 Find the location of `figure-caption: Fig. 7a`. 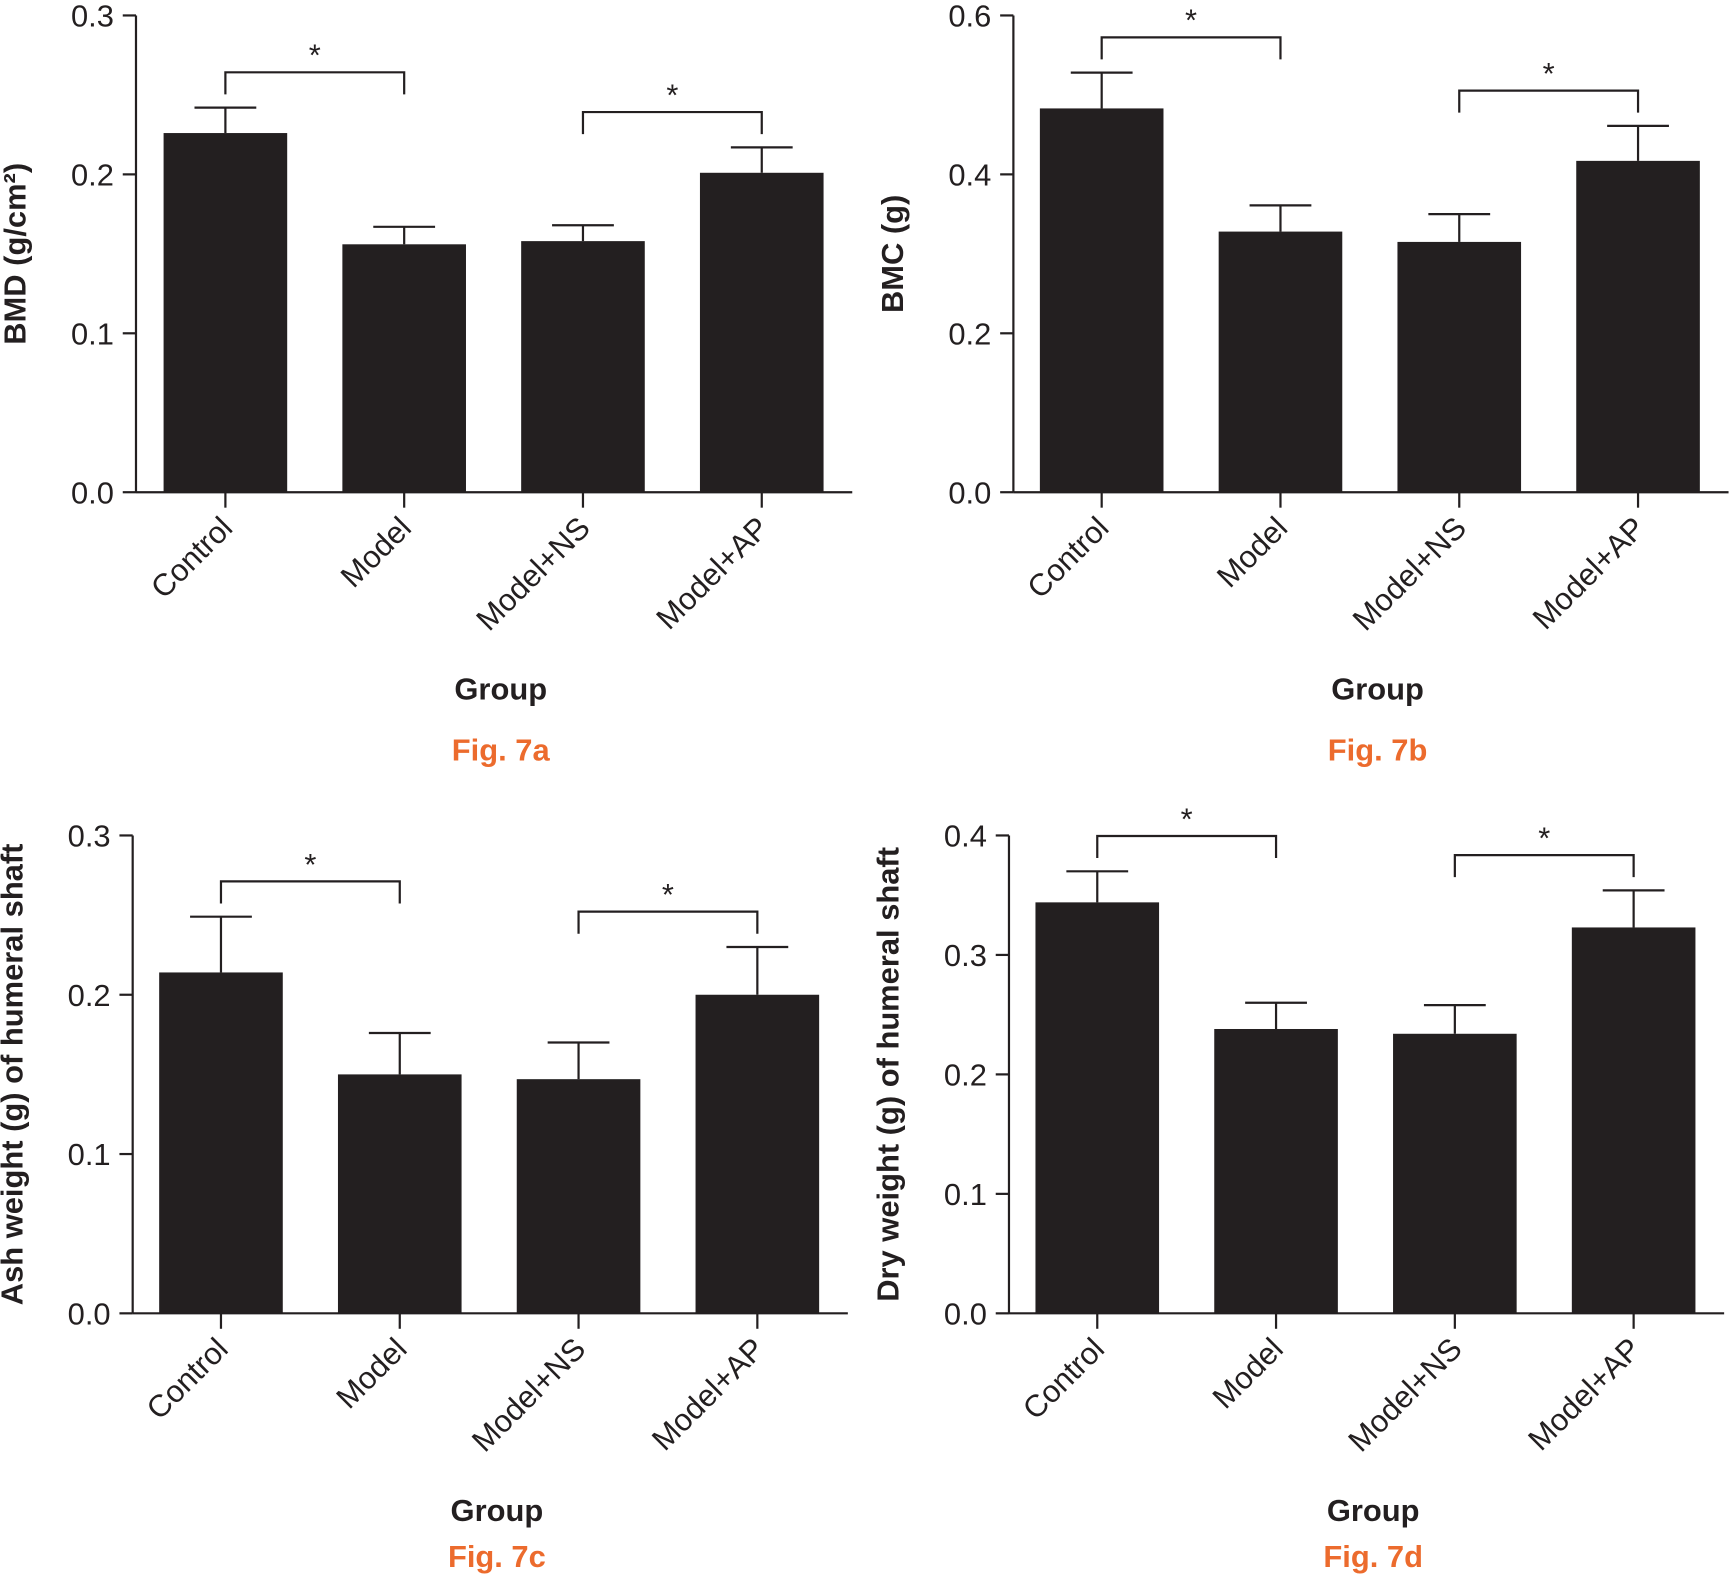

figure-caption: Fig. 7a is located at coordinates (501, 749).